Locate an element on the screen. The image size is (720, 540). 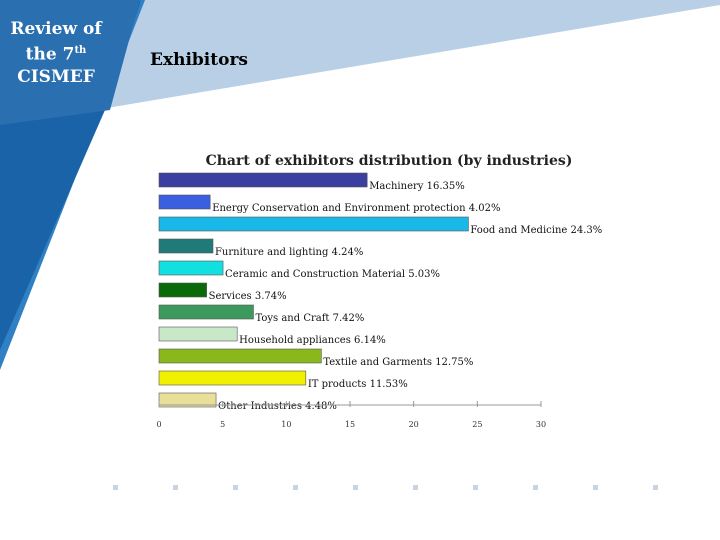
bar-label-5: Services 3.74% is located at coordinates (248, 296).